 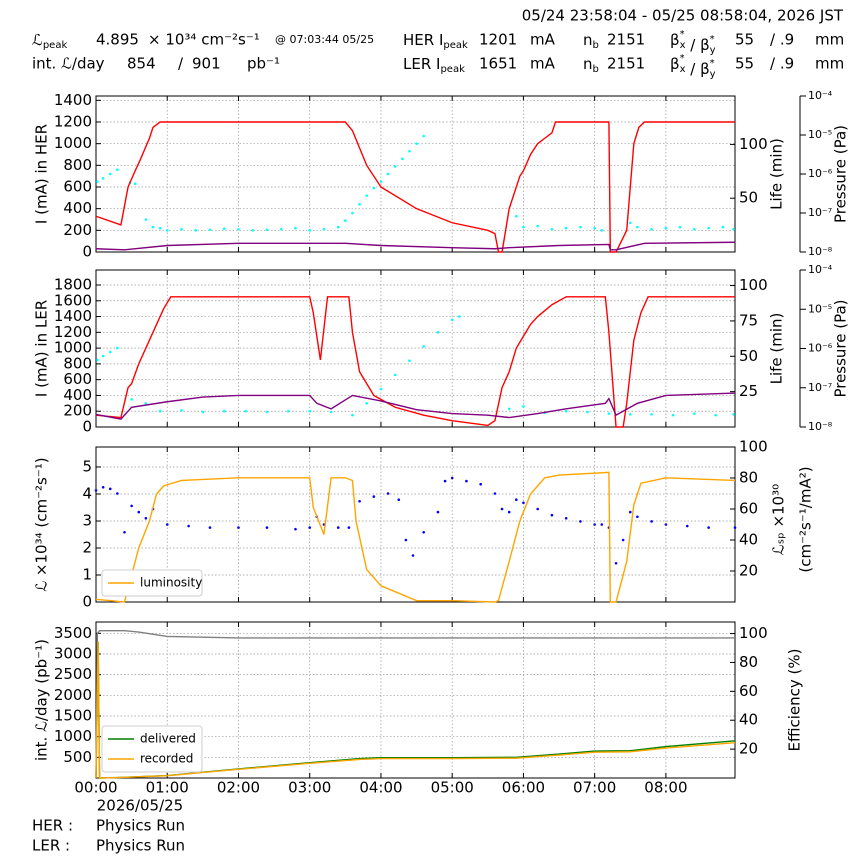 What do you see at coordinates (596, 69) in the screenshot?
I see `subscript: b` at bounding box center [596, 69].